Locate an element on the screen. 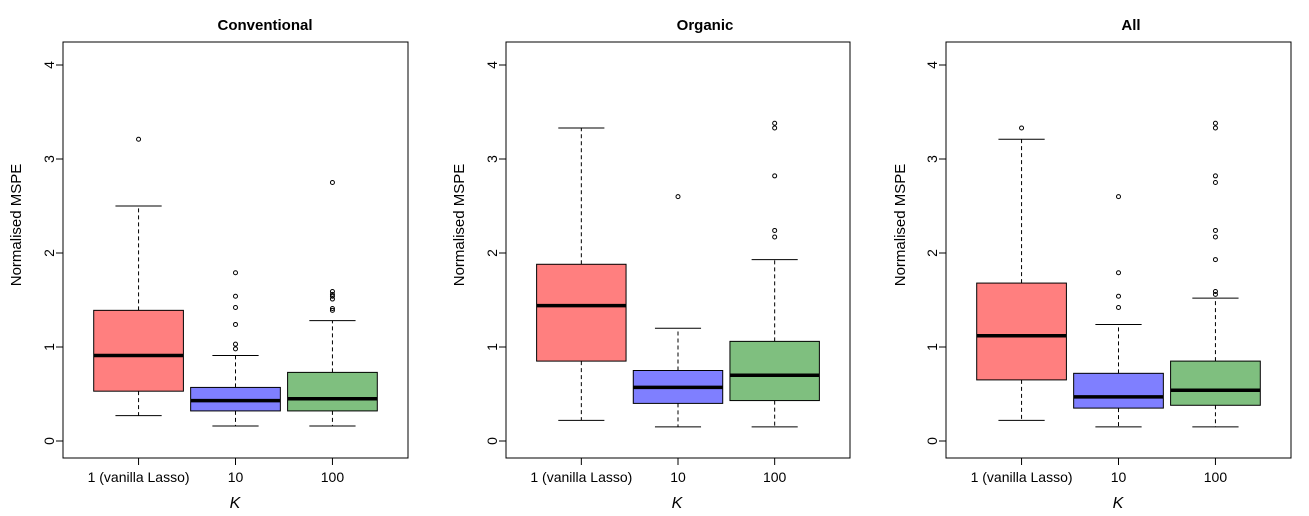  panel-title: Organic is located at coordinates (705, 25).